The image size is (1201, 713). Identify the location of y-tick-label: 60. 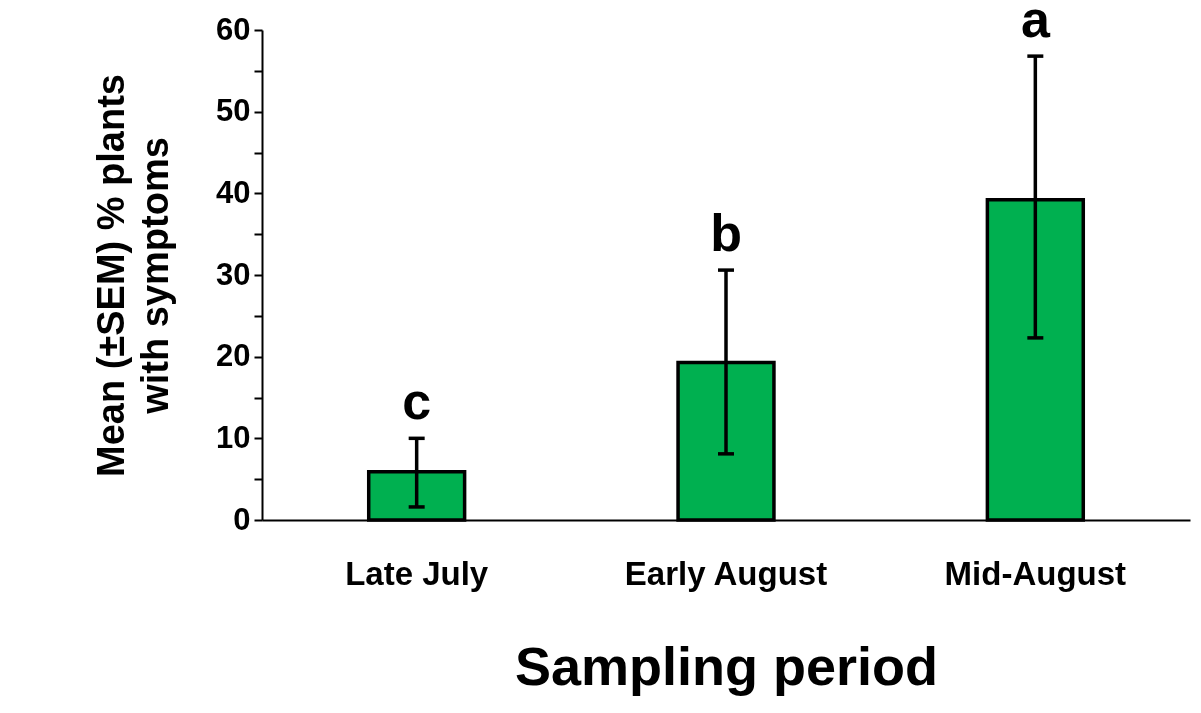
(233, 29).